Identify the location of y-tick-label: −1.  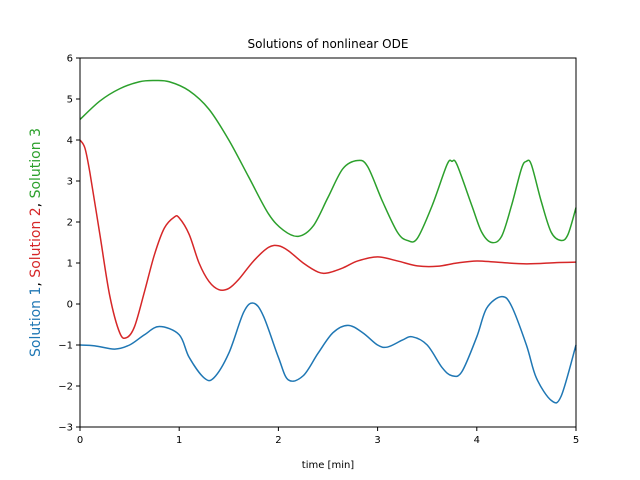
(65, 346).